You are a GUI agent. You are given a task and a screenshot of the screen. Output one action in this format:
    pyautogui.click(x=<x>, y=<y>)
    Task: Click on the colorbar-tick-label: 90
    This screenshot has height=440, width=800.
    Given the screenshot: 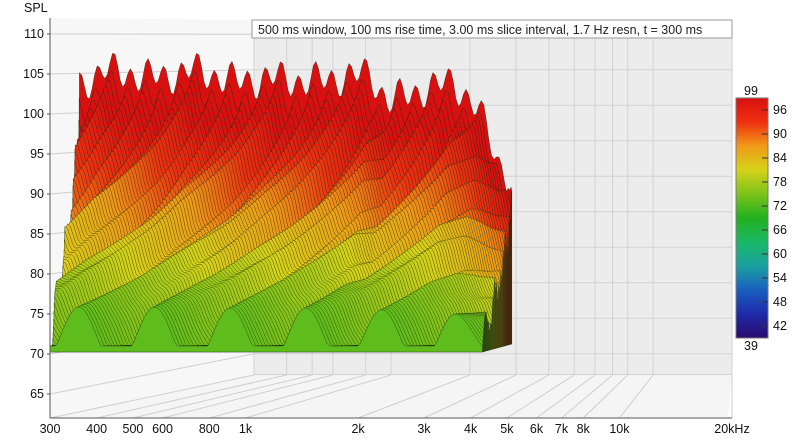 What is the action you would take?
    pyautogui.click(x=780, y=134)
    